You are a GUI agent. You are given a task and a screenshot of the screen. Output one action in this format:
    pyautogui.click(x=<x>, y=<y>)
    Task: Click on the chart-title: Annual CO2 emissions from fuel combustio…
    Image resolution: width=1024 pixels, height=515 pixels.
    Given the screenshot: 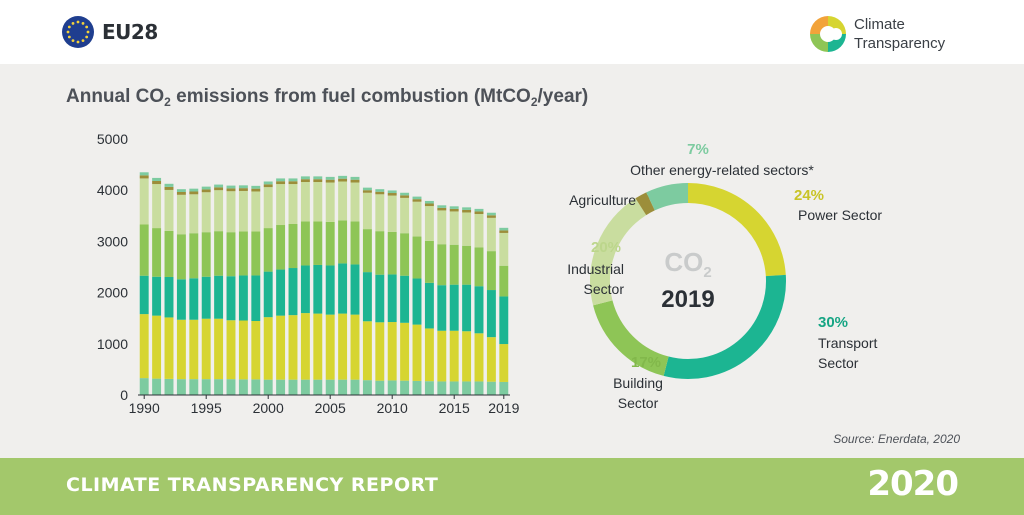 What is the action you would take?
    pyautogui.click(x=327, y=97)
    